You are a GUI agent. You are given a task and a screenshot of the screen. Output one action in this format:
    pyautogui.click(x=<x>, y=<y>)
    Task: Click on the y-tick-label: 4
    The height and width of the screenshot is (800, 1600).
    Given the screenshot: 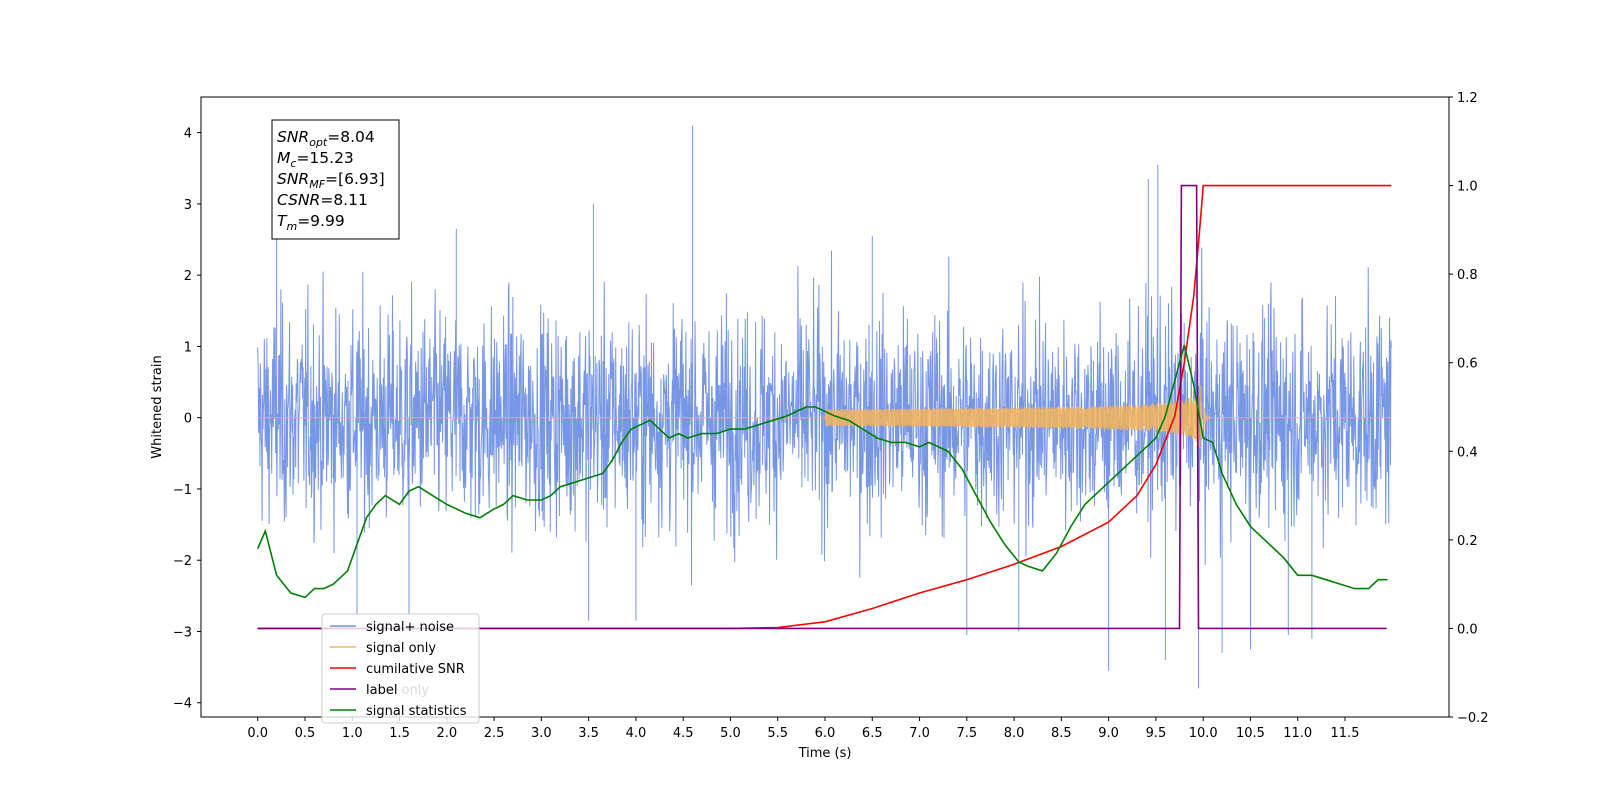 What is the action you would take?
    pyautogui.click(x=188, y=134)
    